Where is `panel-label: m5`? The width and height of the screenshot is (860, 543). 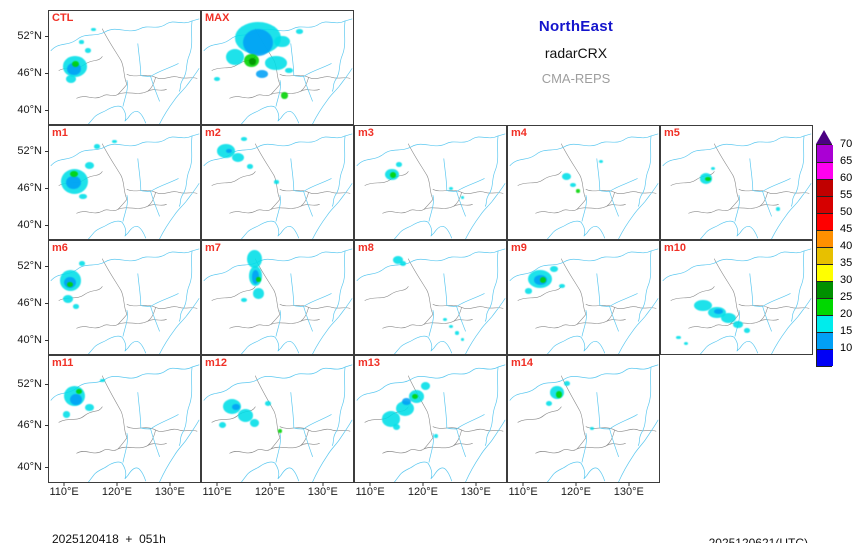 panel-label: m5 is located at coordinates (672, 133).